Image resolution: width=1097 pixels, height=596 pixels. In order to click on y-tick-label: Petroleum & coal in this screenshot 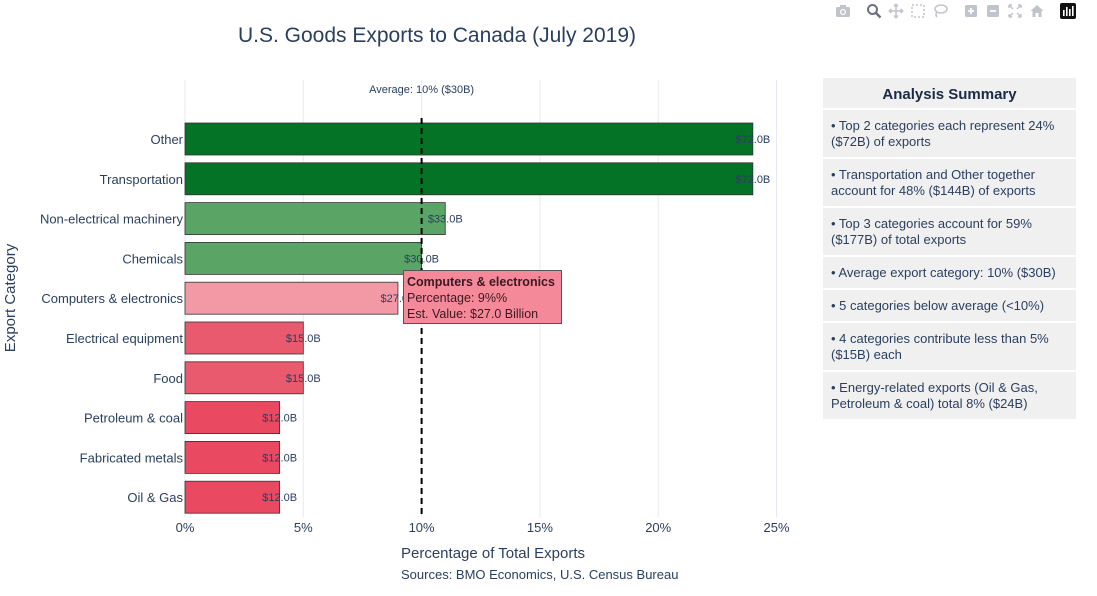, I will do `click(133, 418)`.